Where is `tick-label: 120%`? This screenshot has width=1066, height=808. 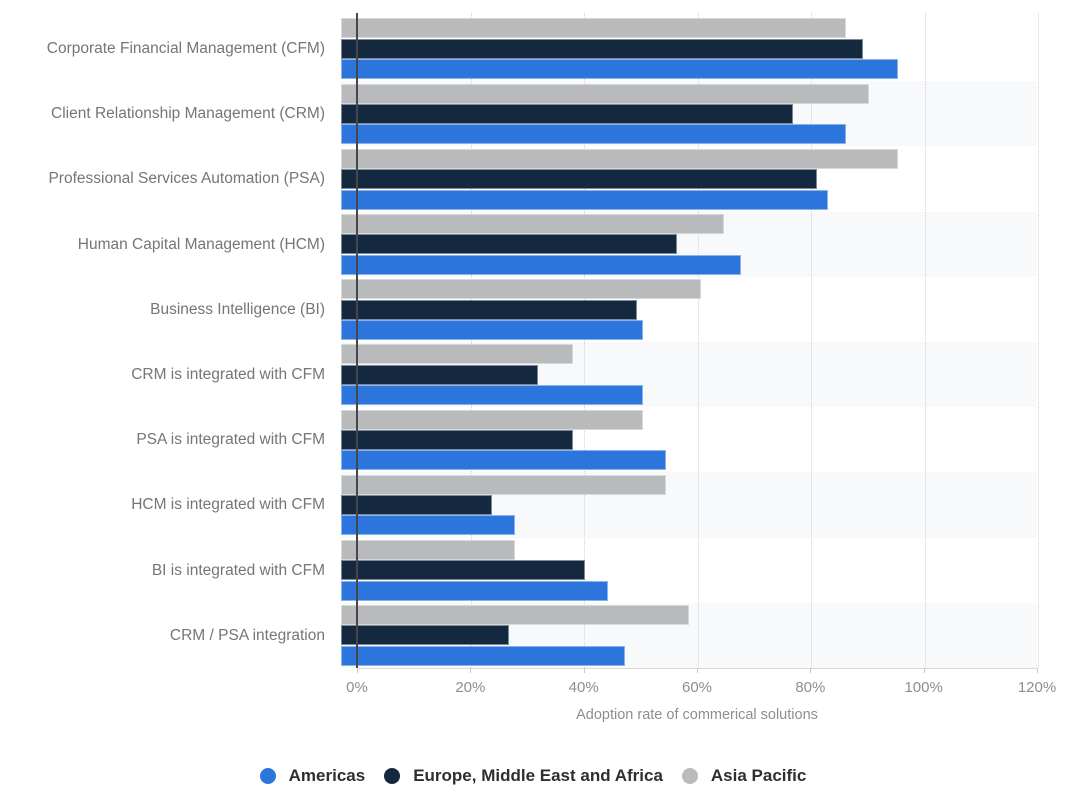 tick-label: 120% is located at coordinates (1037, 687).